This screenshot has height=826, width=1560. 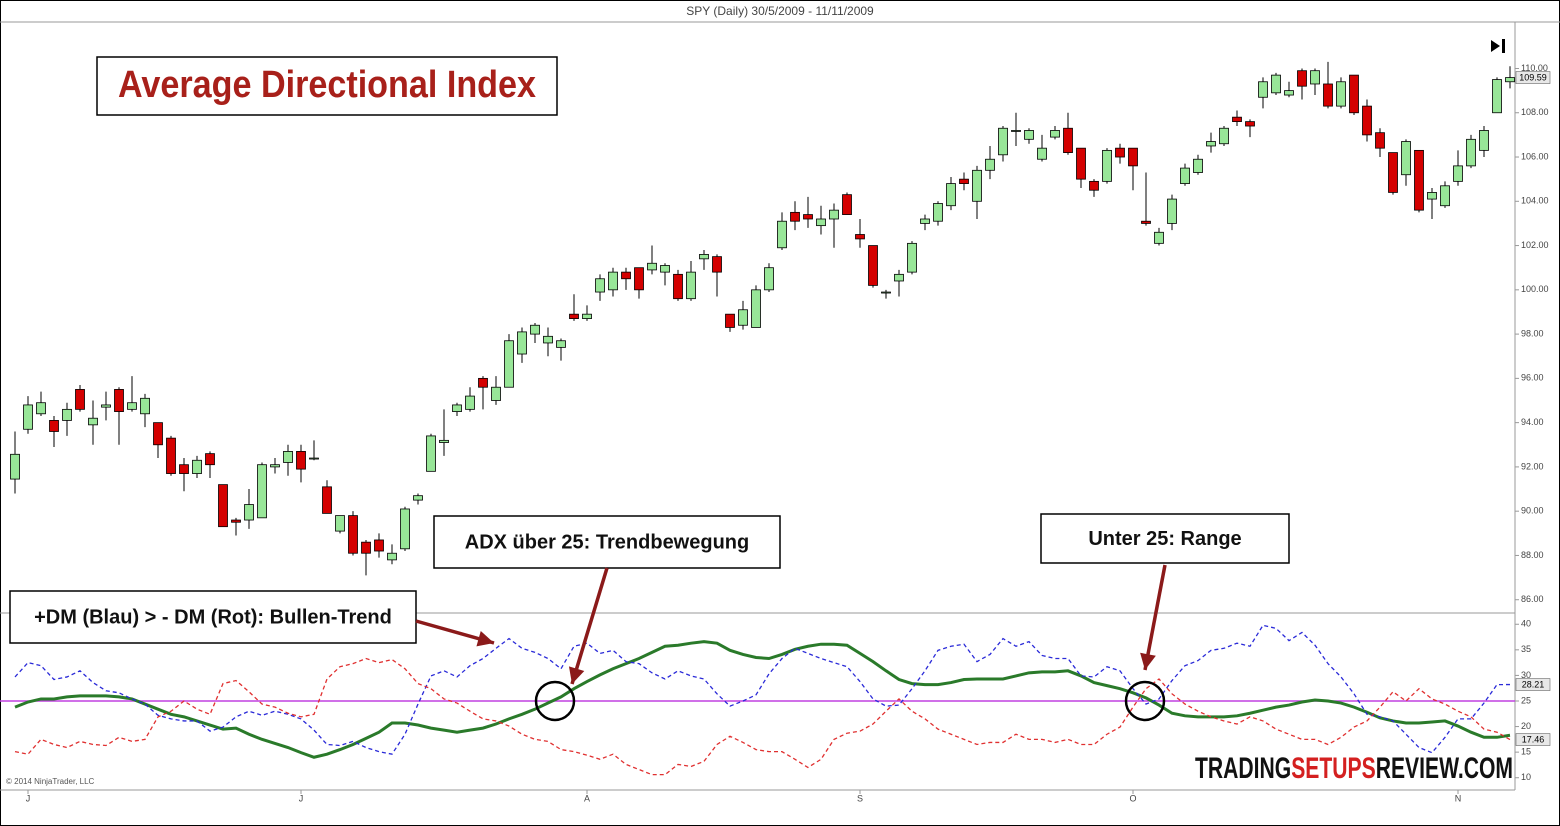 What do you see at coordinates (213, 617) in the screenshot?
I see `annotation-box` at bounding box center [213, 617].